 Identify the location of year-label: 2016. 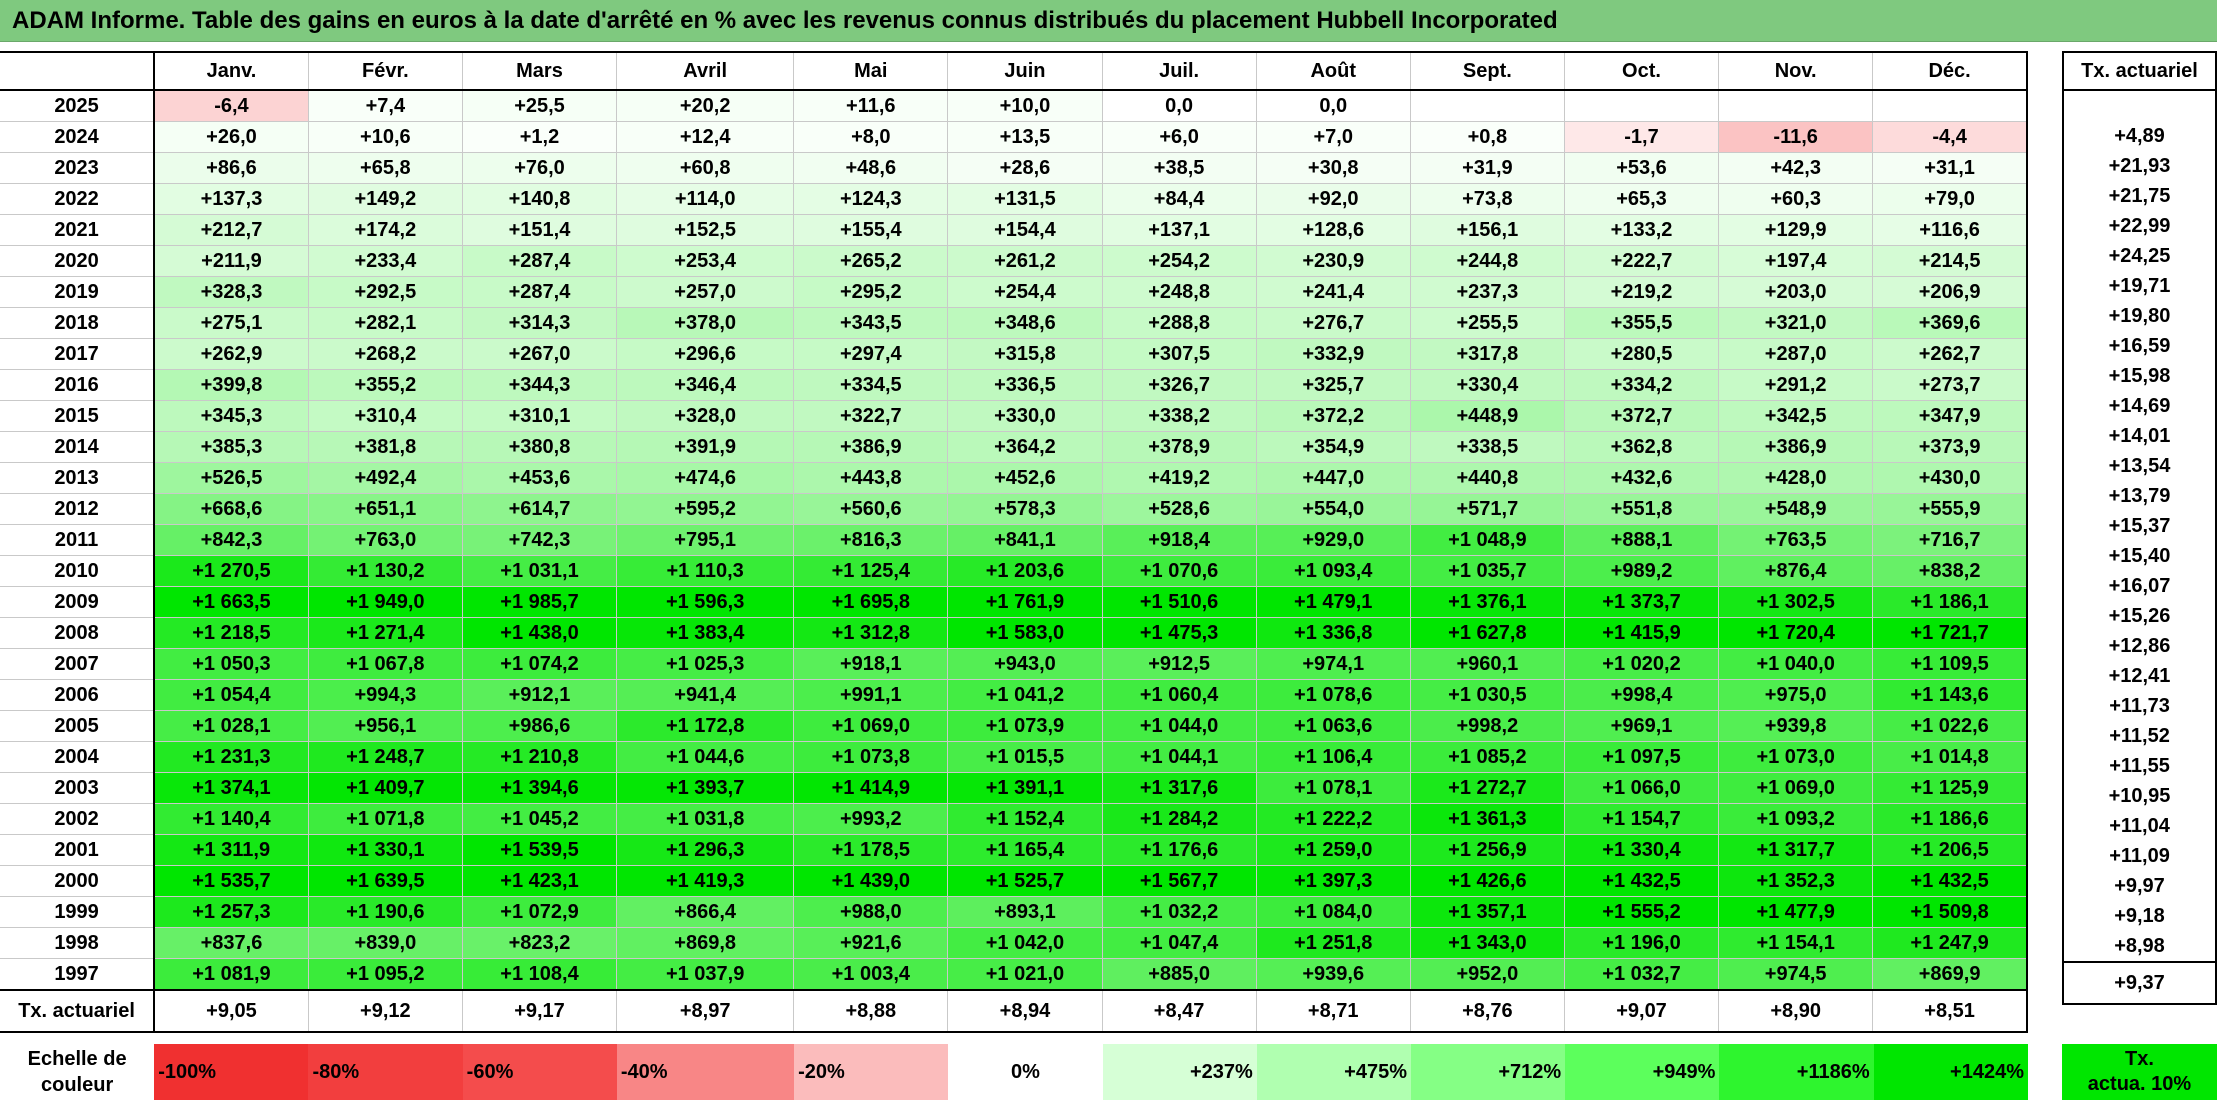
(78, 385).